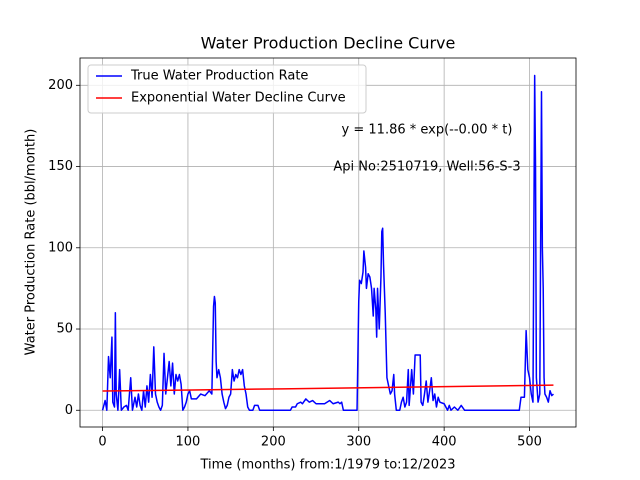 The image size is (640, 480). Describe the element at coordinates (529, 442) in the screenshot. I see `x-tick-label: 500` at that location.